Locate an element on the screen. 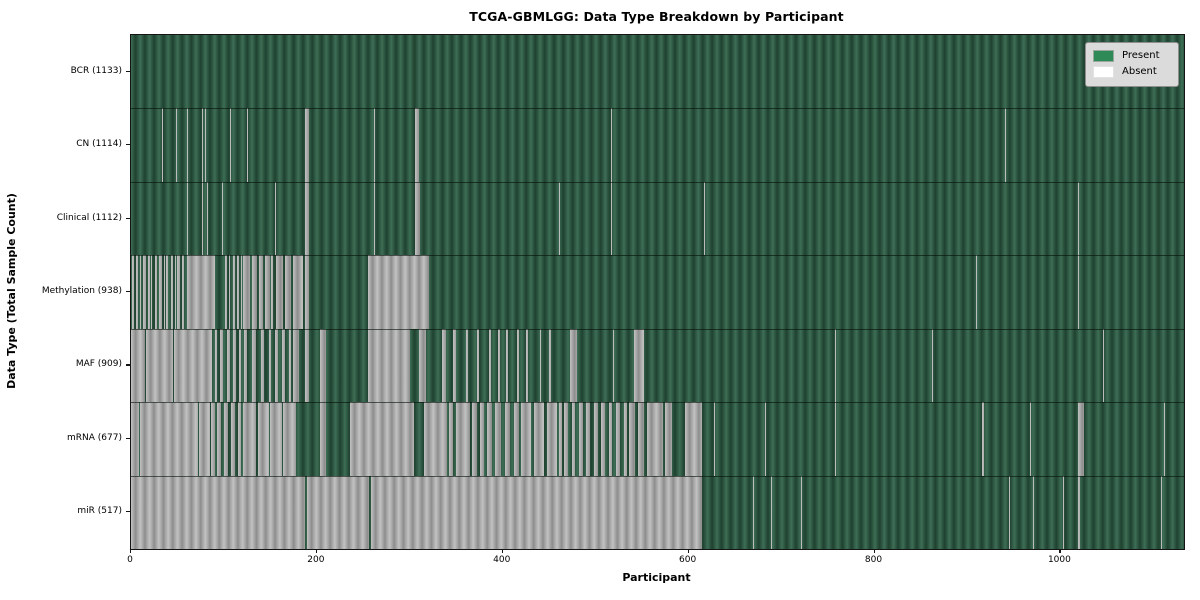 The height and width of the screenshot is (600, 1200). x-tick-label: 400 is located at coordinates (502, 560).